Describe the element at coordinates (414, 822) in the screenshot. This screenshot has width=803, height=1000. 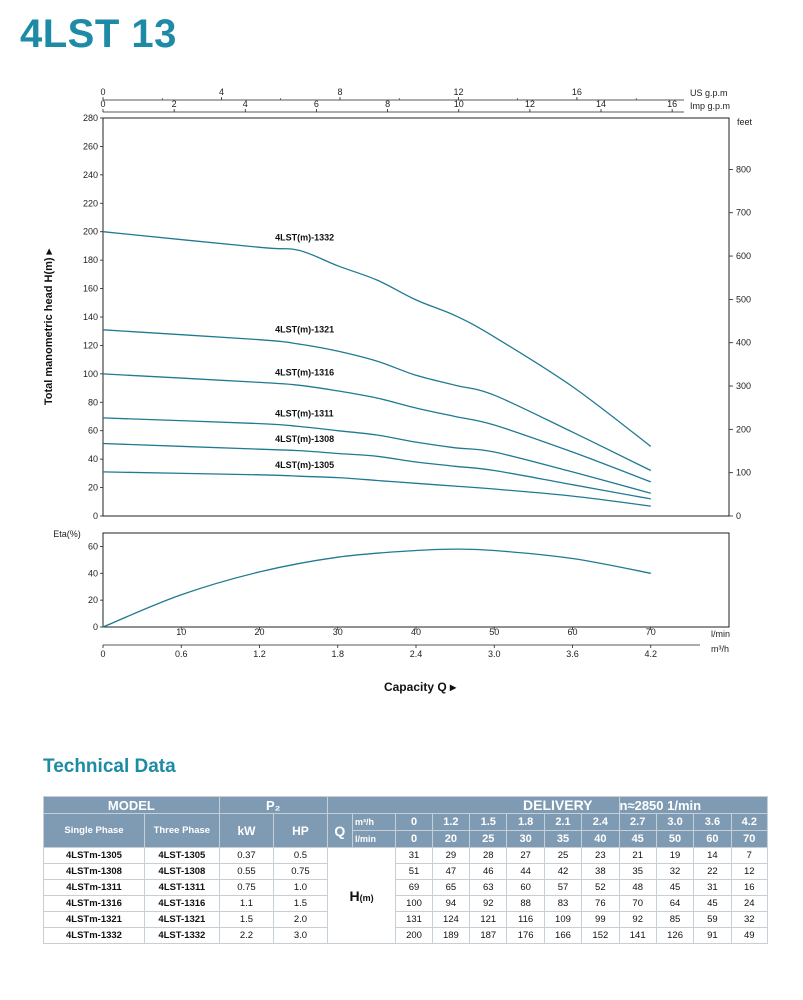
I see `q-m3h-0: 0` at that location.